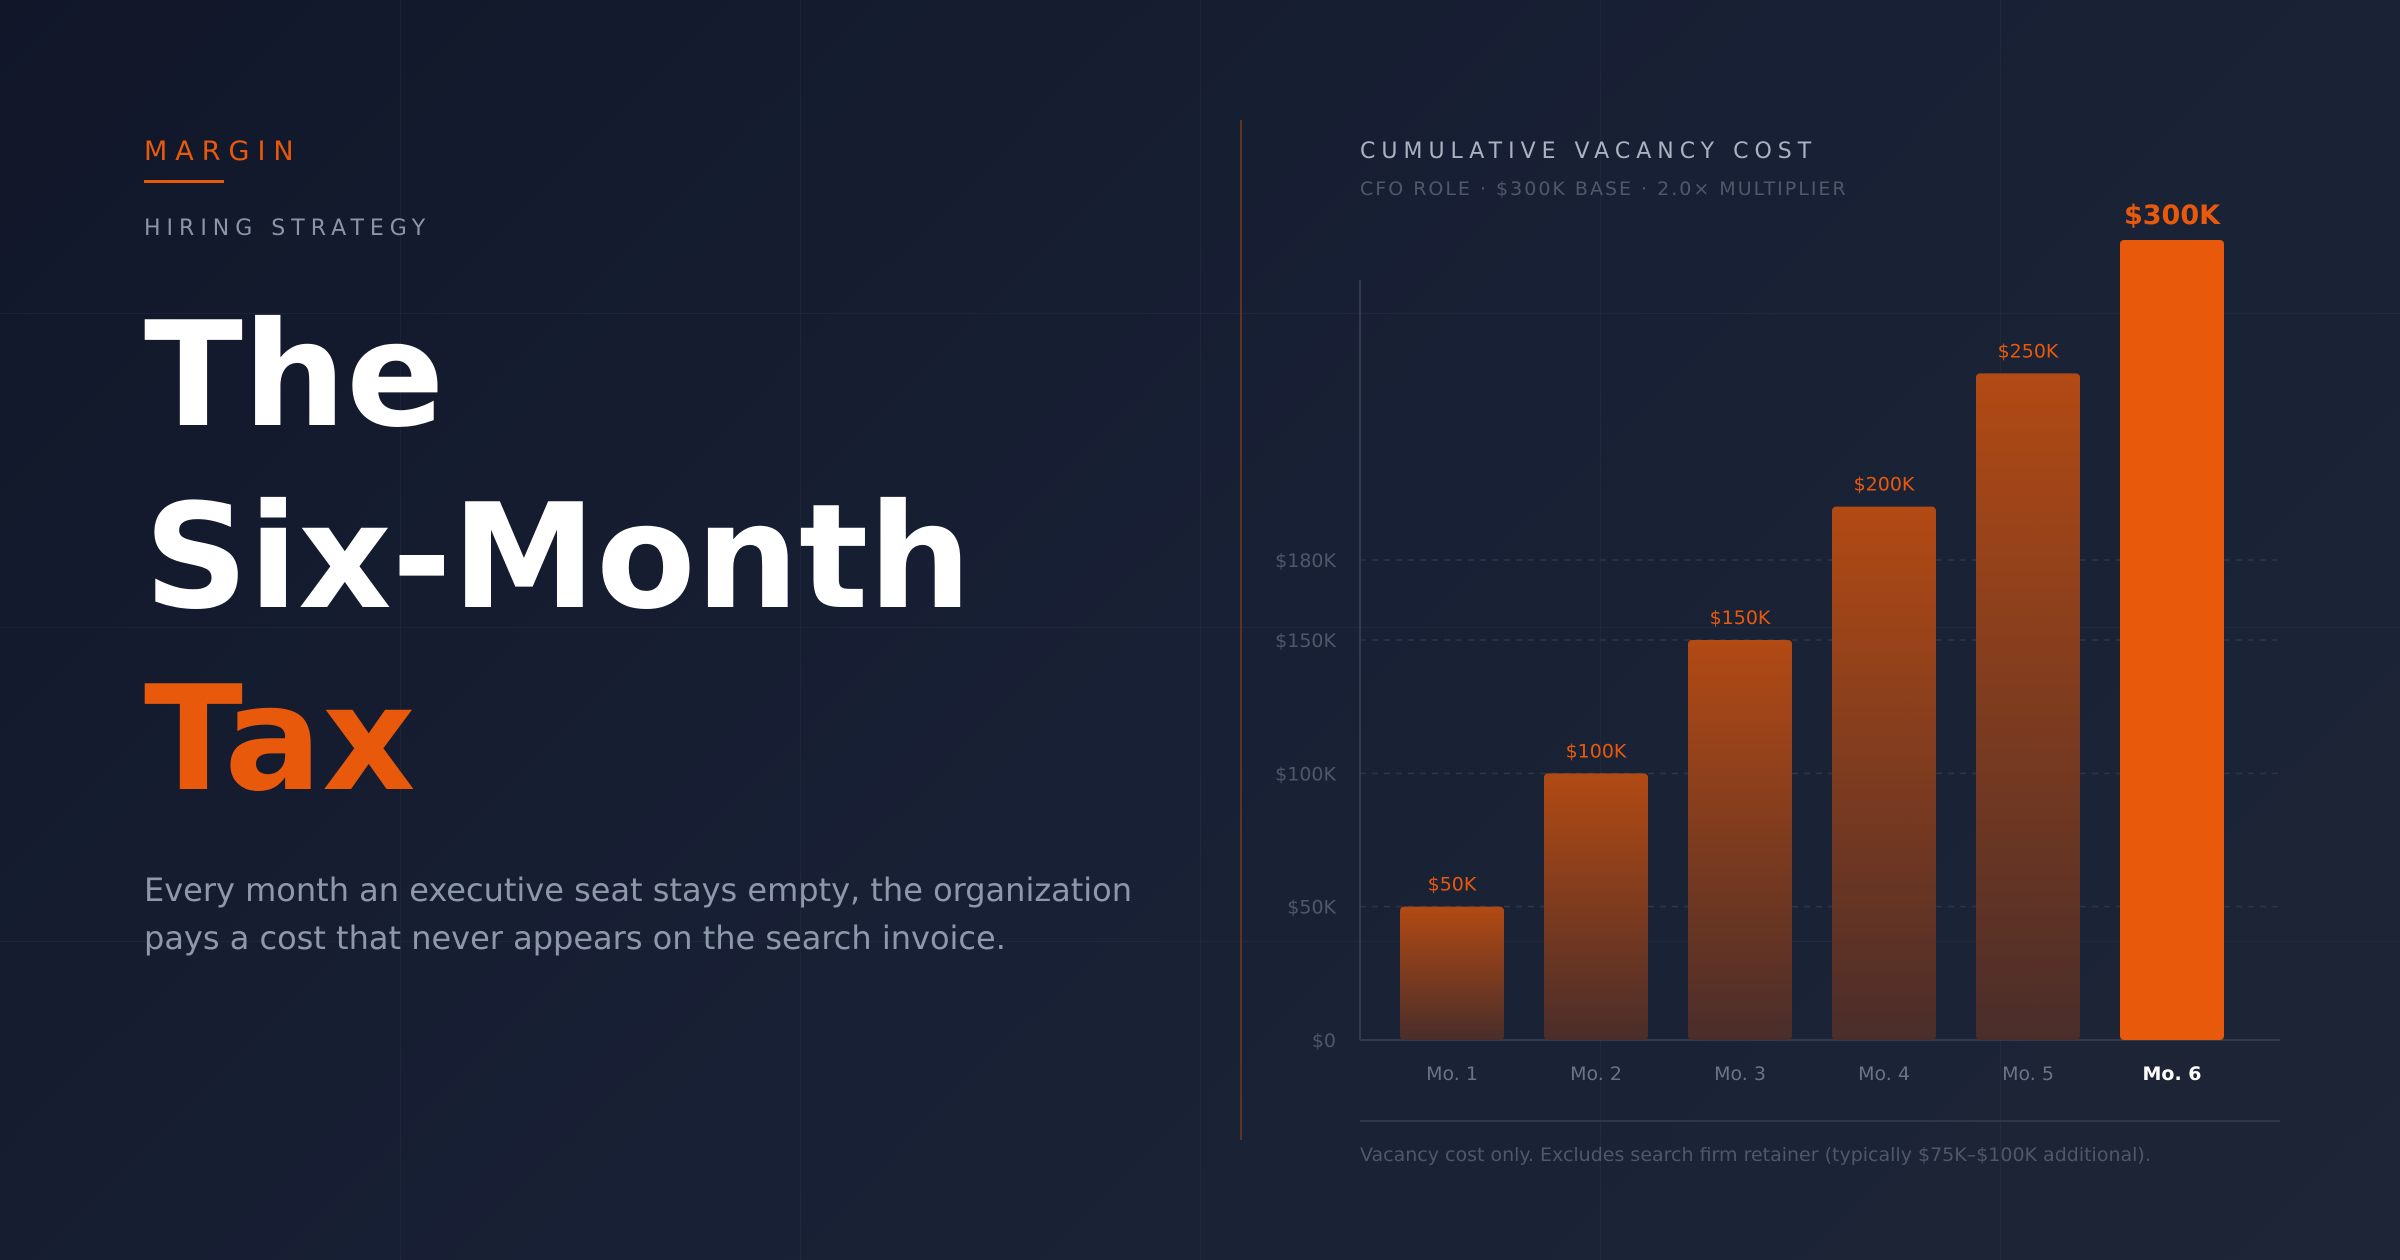  Describe the element at coordinates (1820, 1121) in the screenshot. I see `footnote-rule` at that location.